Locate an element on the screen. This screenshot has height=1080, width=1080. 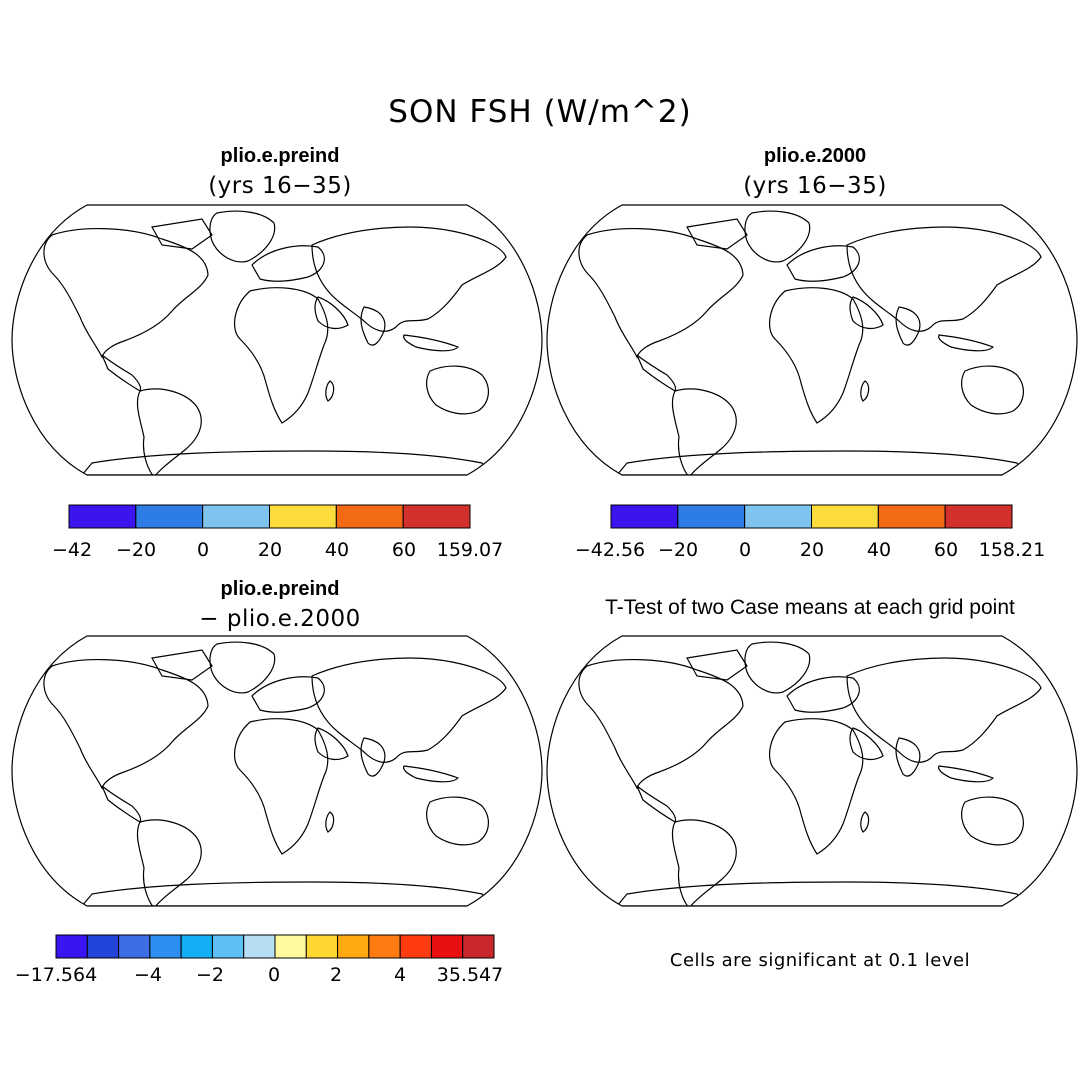
cbar-bl-label: 2 is located at coordinates (336, 975).